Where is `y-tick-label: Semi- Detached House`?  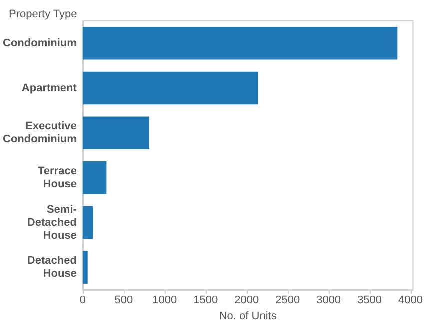
y-tick-label: Semi- Detached House is located at coordinates (52, 223).